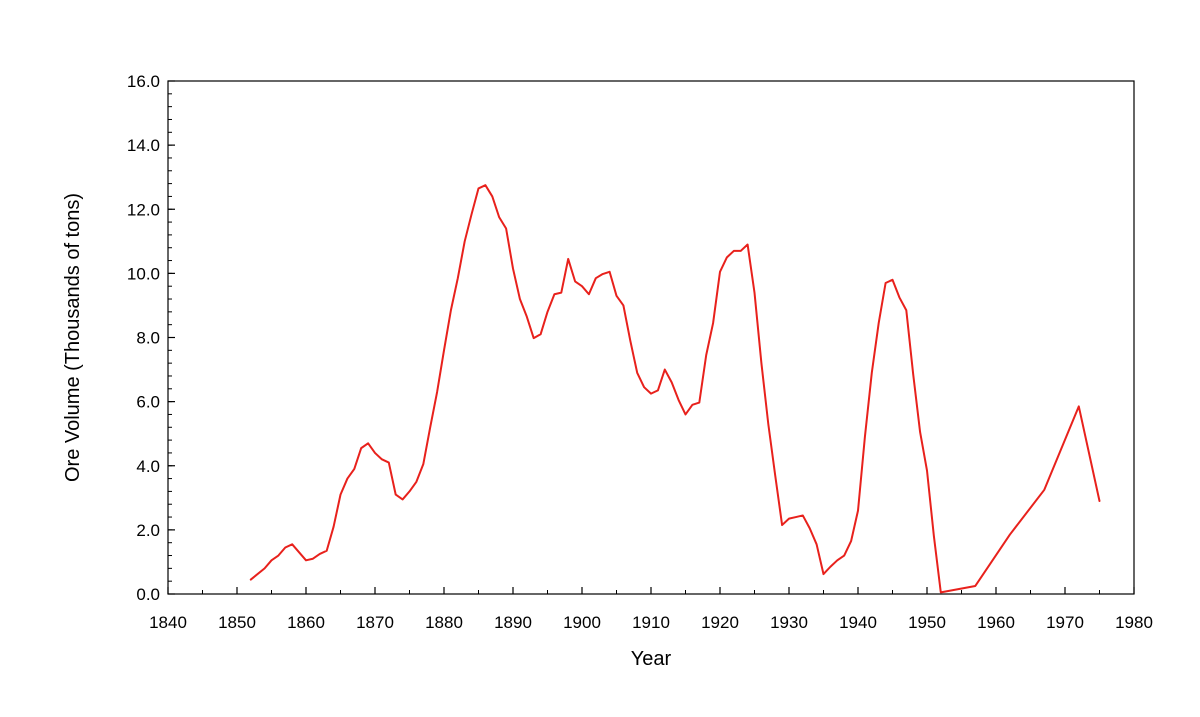 This screenshot has height=717, width=1200. Describe the element at coordinates (444, 622) in the screenshot. I see `x-tick-label: 1880` at that location.